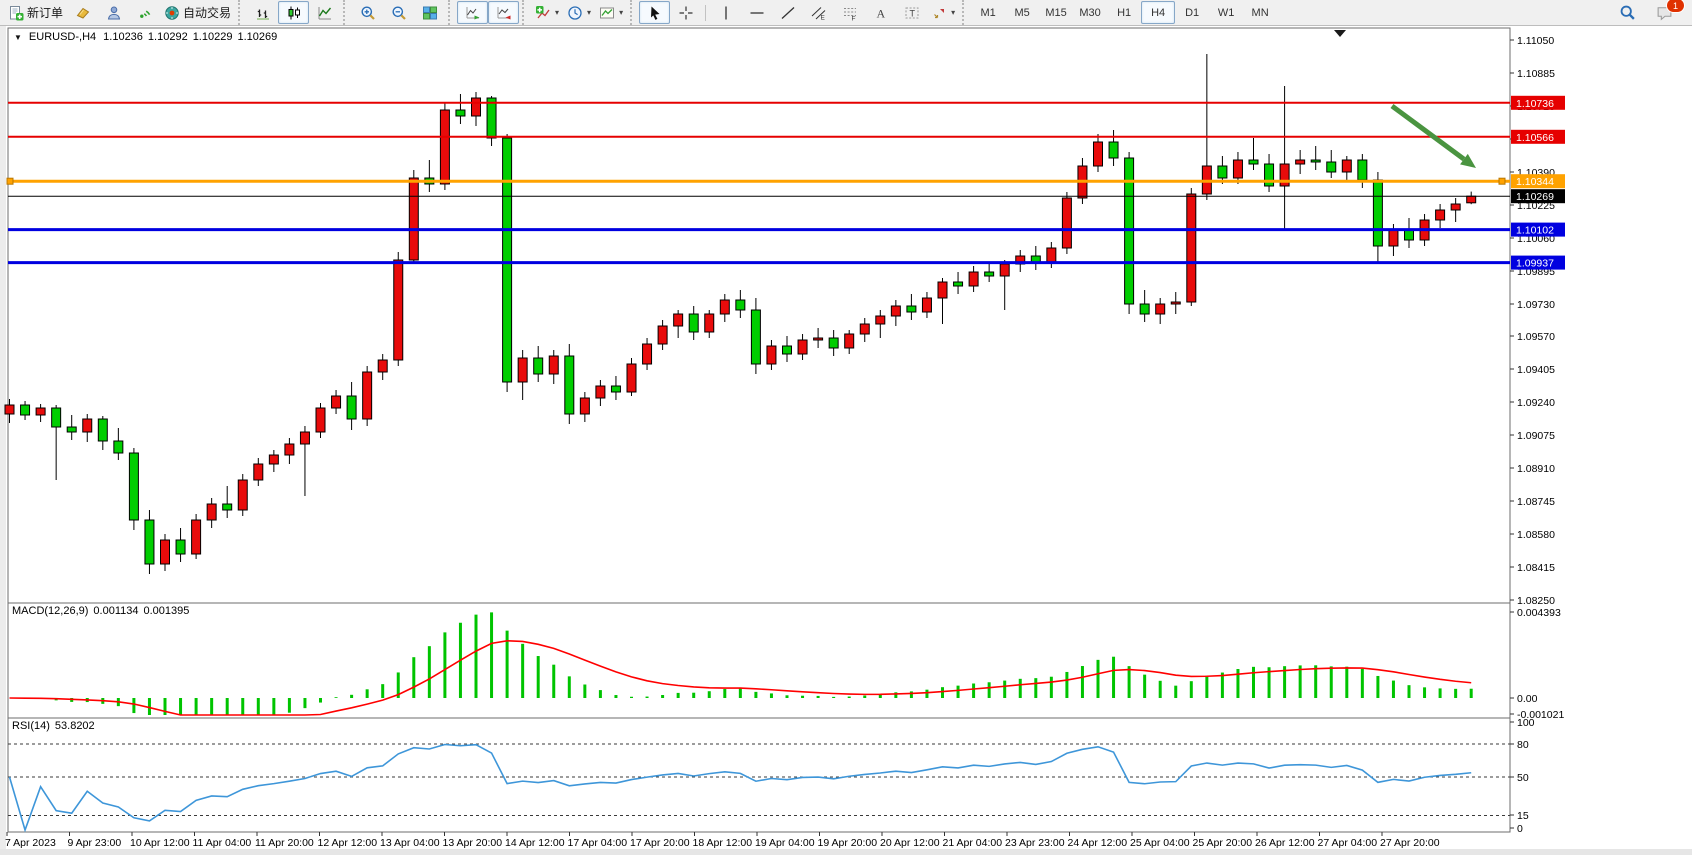 Image resolution: width=1692 pixels, height=855 pixels. What do you see at coordinates (429, 12) in the screenshot?
I see `tile-windows-button` at bounding box center [429, 12].